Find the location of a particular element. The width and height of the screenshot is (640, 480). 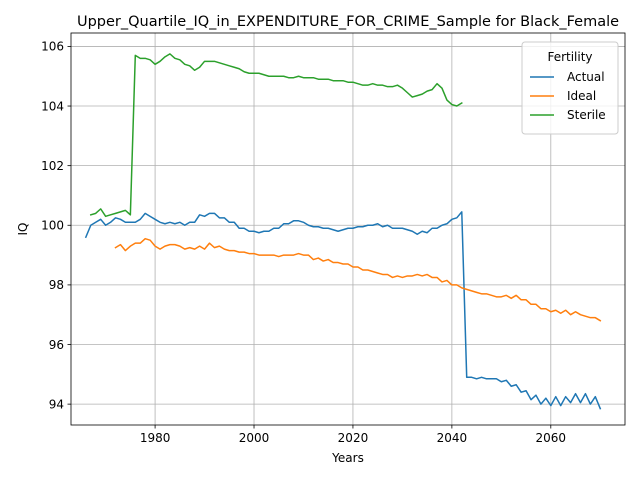

x-axis-ticks: 1980 2000 2020 2040 2060 is located at coordinates (353, 435).